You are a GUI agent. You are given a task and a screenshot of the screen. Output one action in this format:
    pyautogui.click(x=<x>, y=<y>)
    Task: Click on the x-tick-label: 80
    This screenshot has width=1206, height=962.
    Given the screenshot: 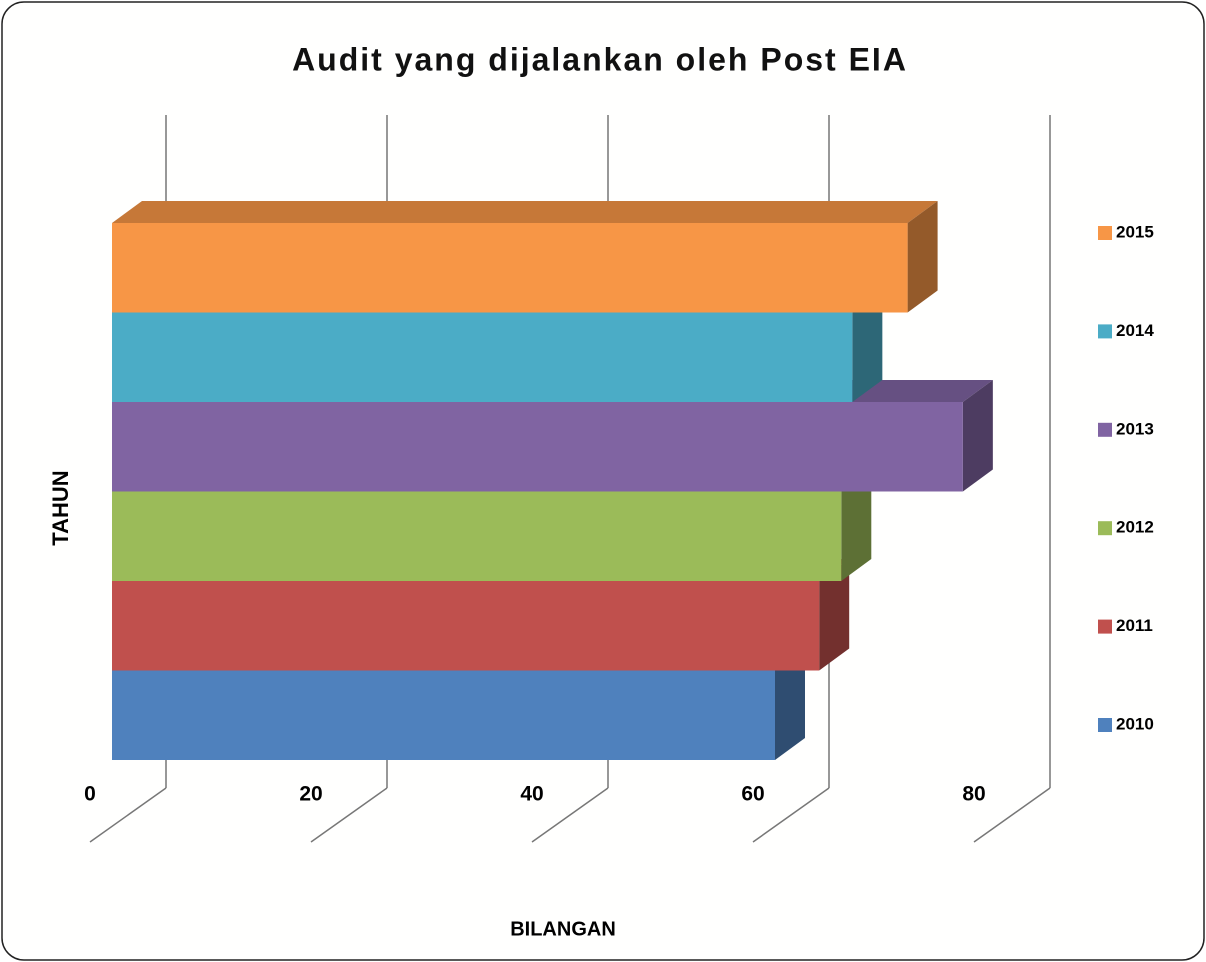 What is the action you would take?
    pyautogui.click(x=973, y=794)
    